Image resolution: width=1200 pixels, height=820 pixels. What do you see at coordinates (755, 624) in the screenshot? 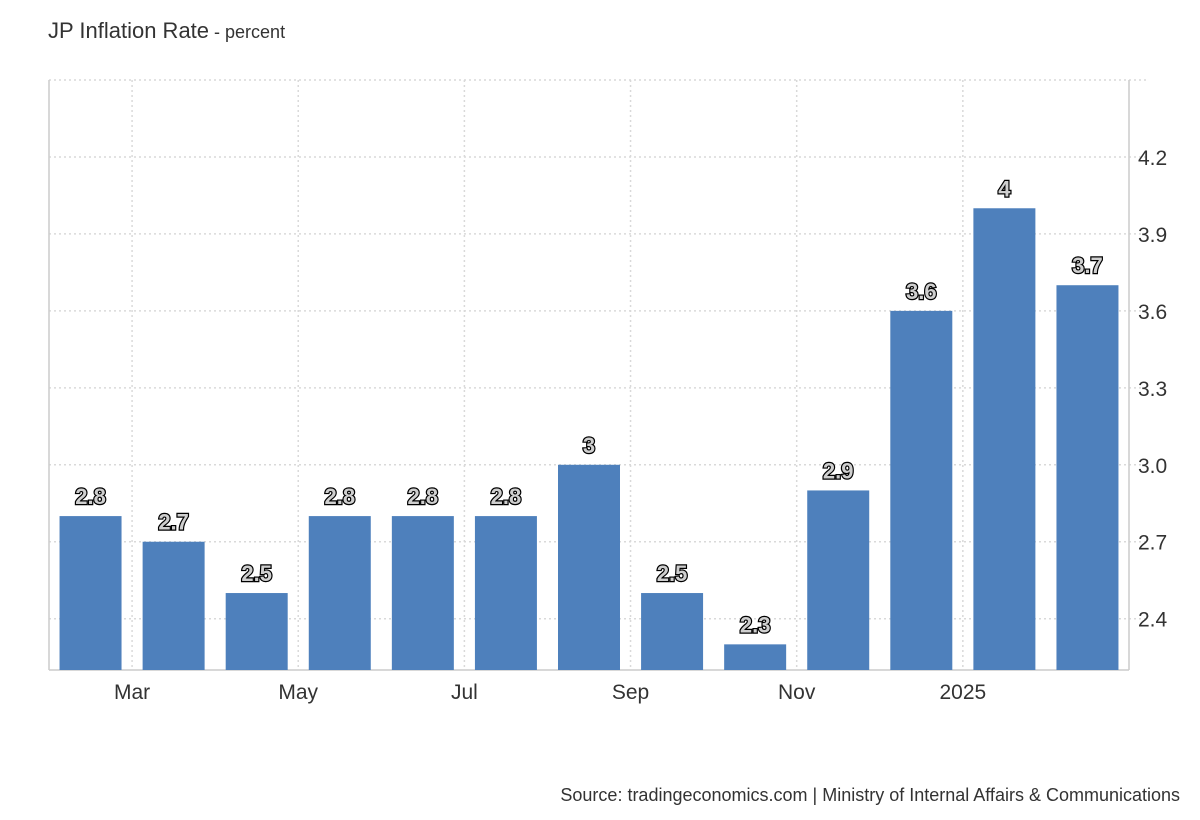
I see `data-label: 2.3` at bounding box center [755, 624].